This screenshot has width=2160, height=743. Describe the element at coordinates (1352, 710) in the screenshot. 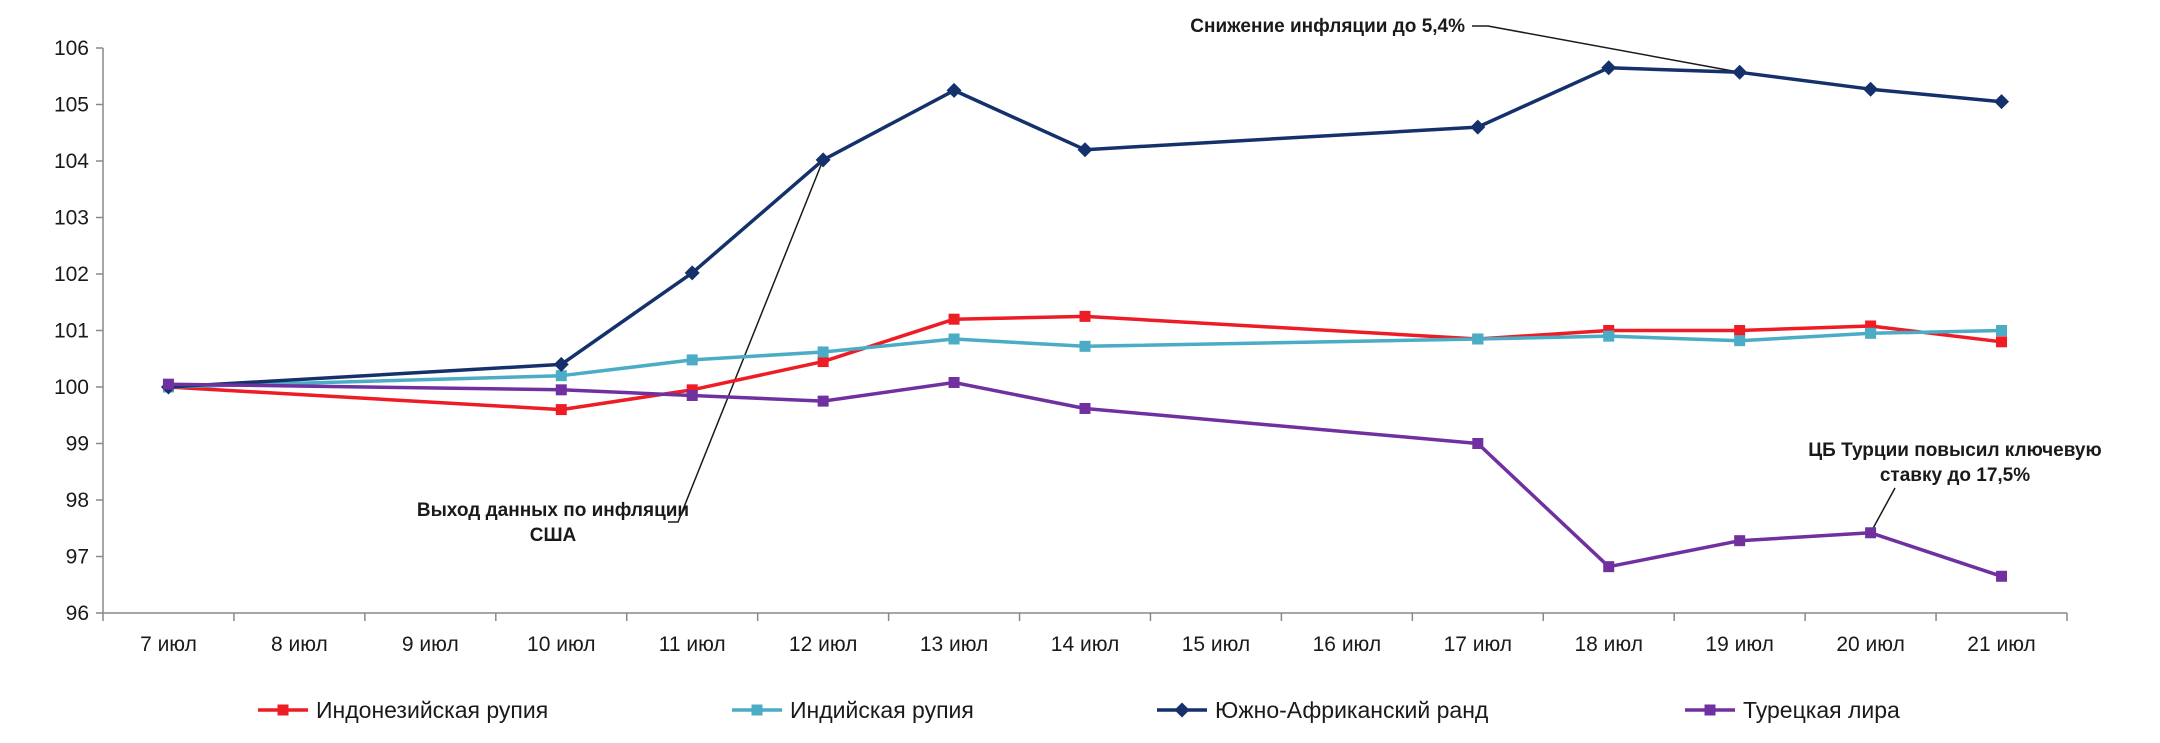

I see `legend-label: Южно-Африканский ранд` at that location.